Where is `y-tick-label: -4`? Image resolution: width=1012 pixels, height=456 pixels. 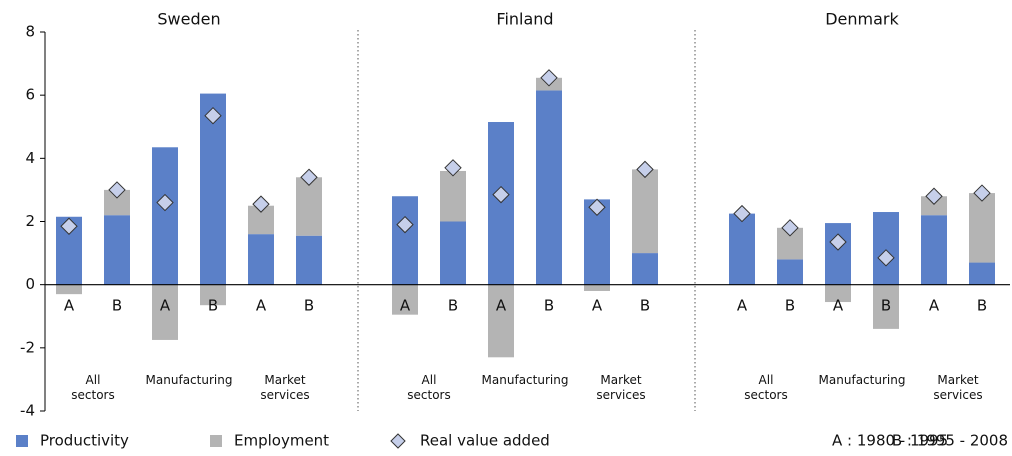 y-tick-label: -4 is located at coordinates (27, 411).